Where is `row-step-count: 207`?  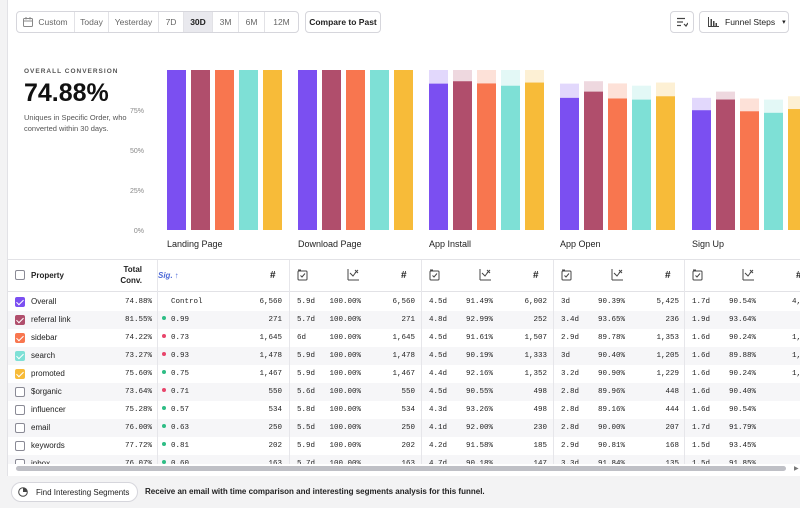
row-step-count: 207 is located at coordinates (672, 428).